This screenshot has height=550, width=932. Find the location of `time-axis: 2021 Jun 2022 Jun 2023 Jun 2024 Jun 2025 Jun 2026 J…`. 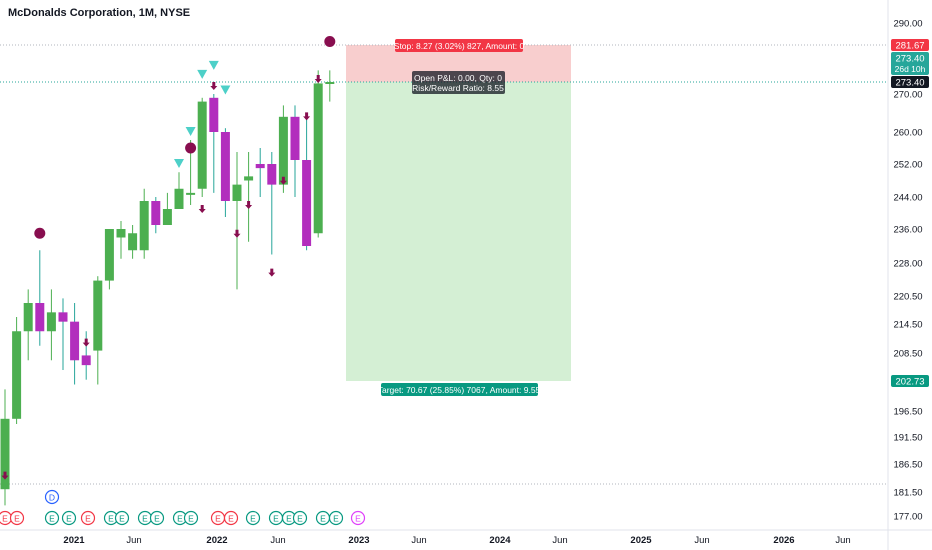

time-axis: 2021 Jun 2022 Jun 2023 Jun 2024 Jun 2025 Jun 2026 J… is located at coordinates (456, 540).